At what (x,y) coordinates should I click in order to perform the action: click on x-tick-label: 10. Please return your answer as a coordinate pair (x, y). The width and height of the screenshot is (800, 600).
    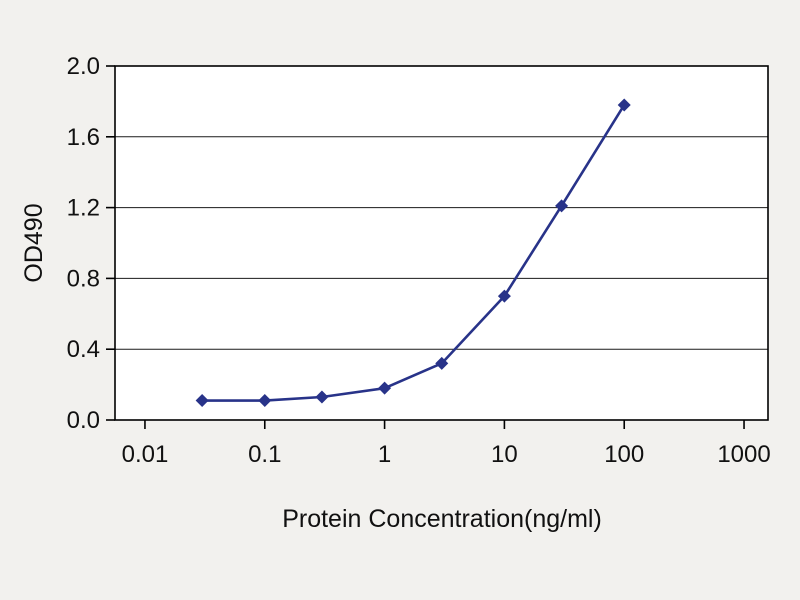
    Looking at the image, I should click on (504, 454).